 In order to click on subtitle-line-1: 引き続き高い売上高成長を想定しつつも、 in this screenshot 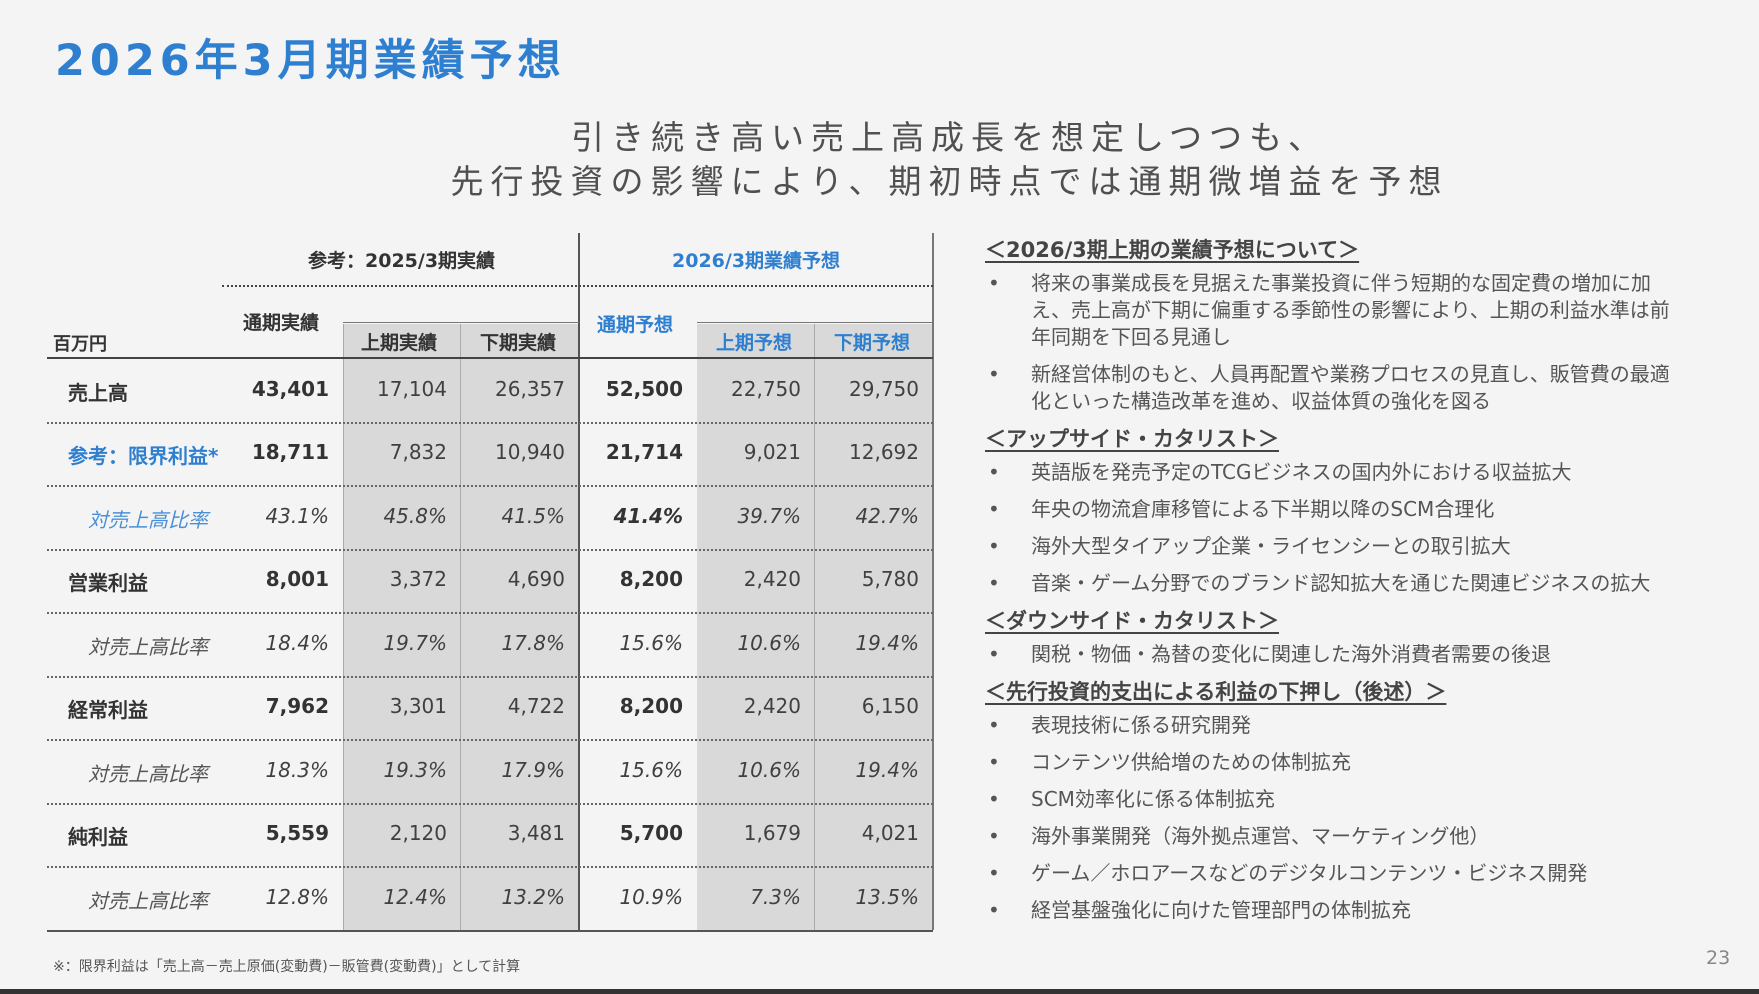, I will do `click(949, 137)`.